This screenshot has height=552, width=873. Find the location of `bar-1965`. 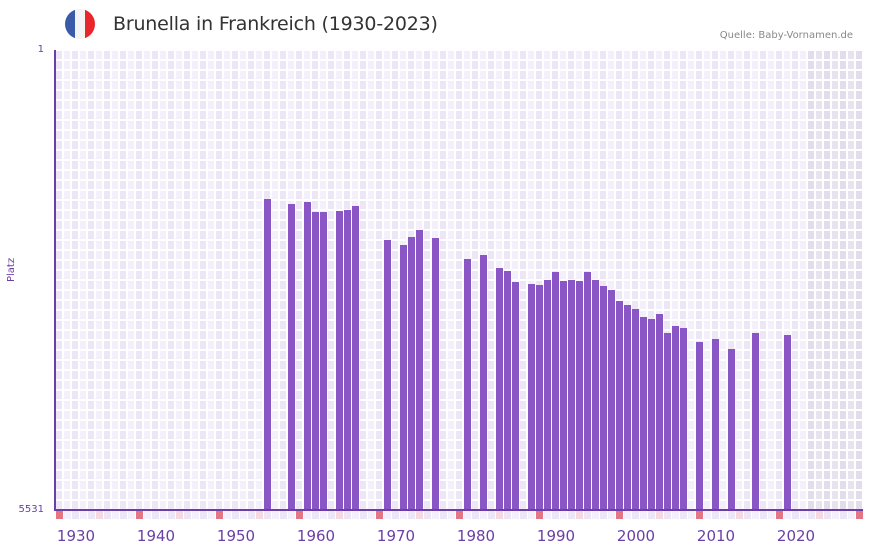

bar-1965 is located at coordinates (355, 357).